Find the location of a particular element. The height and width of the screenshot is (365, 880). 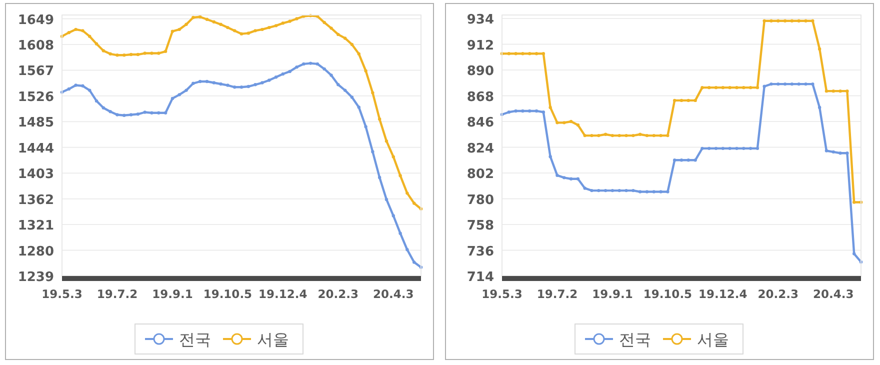

y-tick-label: 1362 is located at coordinates (36, 200).